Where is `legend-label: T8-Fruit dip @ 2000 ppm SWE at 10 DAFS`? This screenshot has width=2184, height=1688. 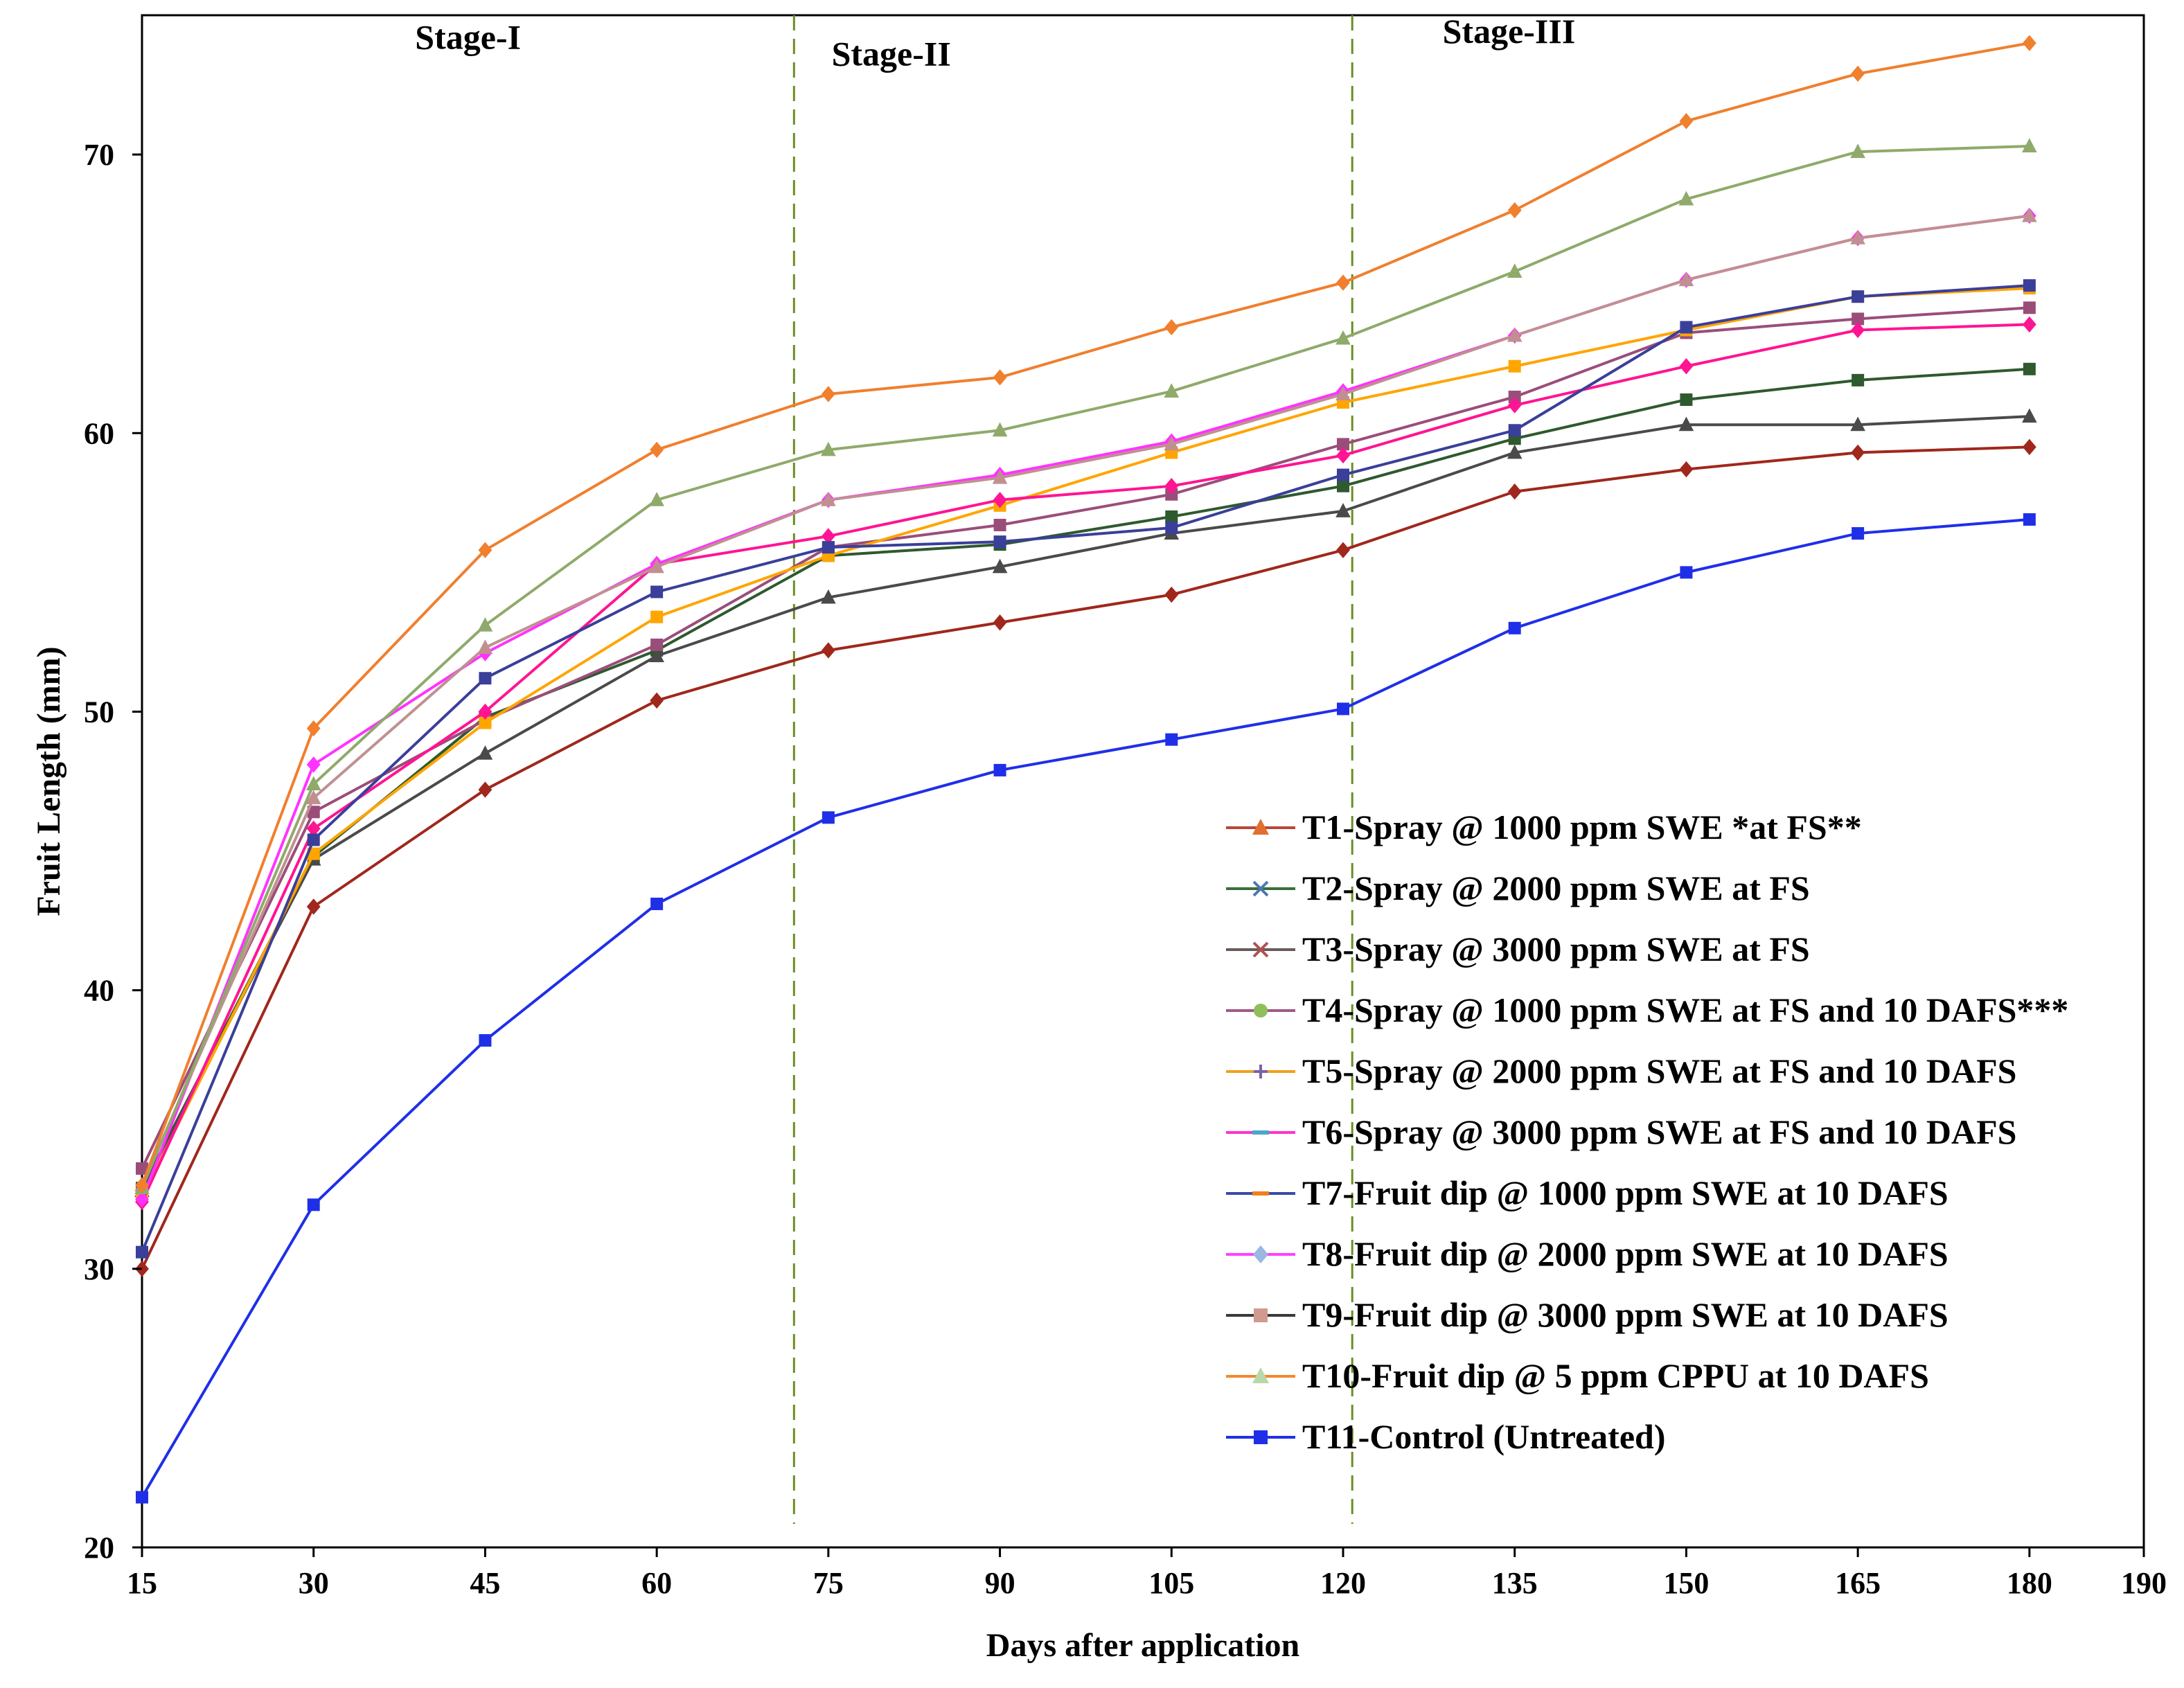 legend-label: T8-Fruit dip @ 2000 ppm SWE at 10 DAFS is located at coordinates (1625, 1253).